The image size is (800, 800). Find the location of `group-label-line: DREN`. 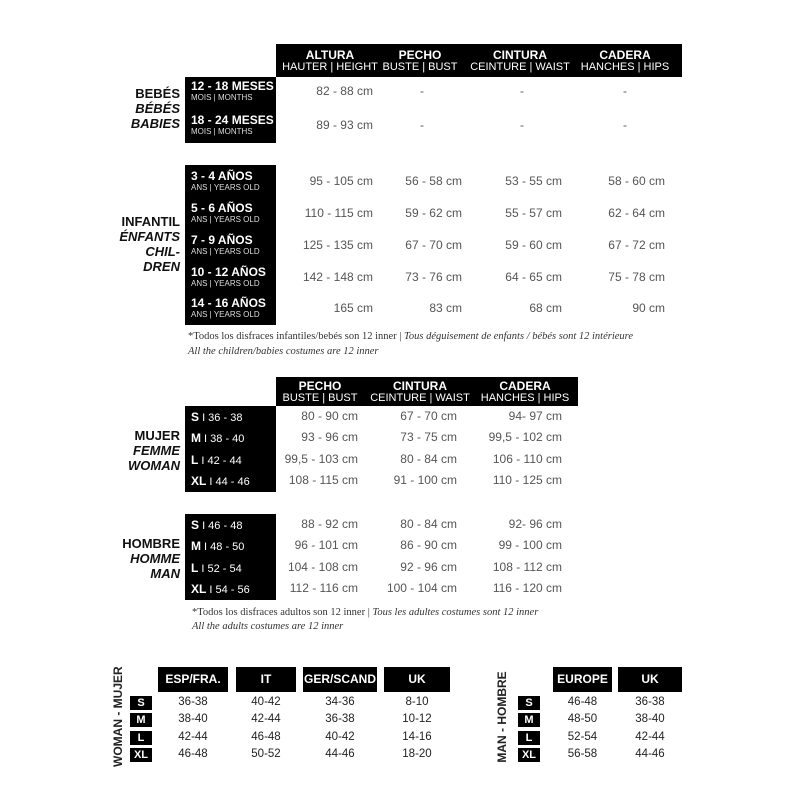

group-label-line: DREN is located at coordinates (161, 266).